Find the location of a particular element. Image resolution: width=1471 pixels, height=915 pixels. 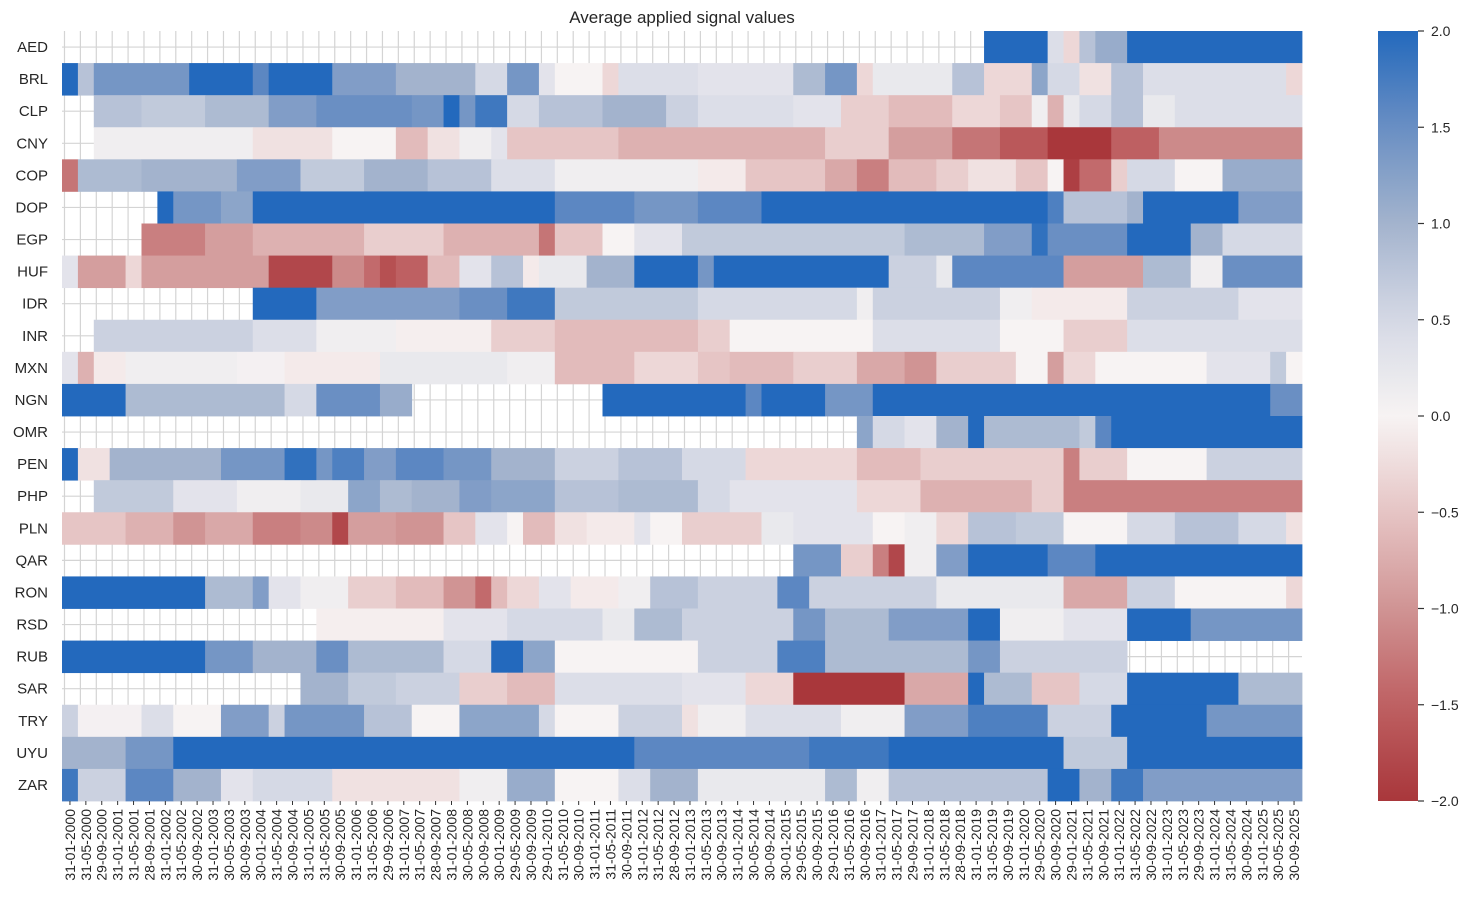

x-tick-label: 29-01-2021 is located at coordinates (1071, 845).